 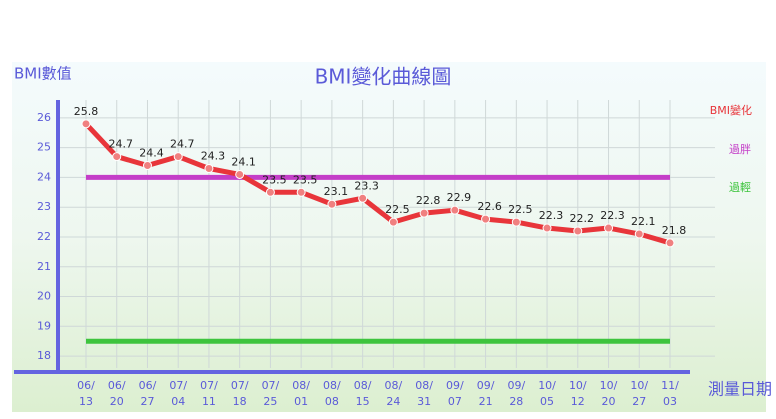 What do you see at coordinates (44, 325) in the screenshot?
I see `y-tick-label: 19` at bounding box center [44, 325].